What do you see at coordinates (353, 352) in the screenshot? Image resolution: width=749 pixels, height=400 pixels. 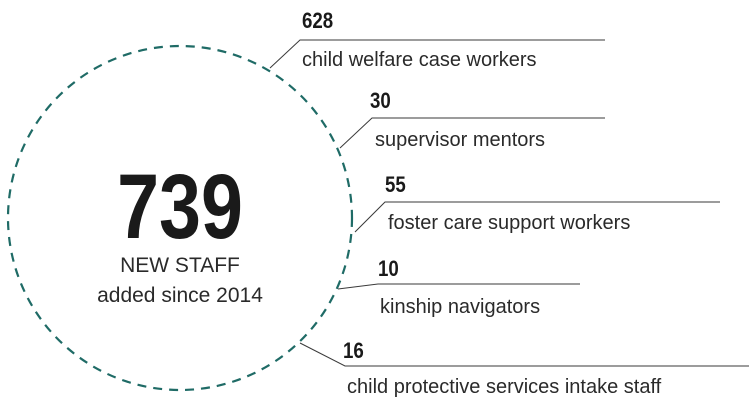 I see `item-number: 16` at bounding box center [353, 352].